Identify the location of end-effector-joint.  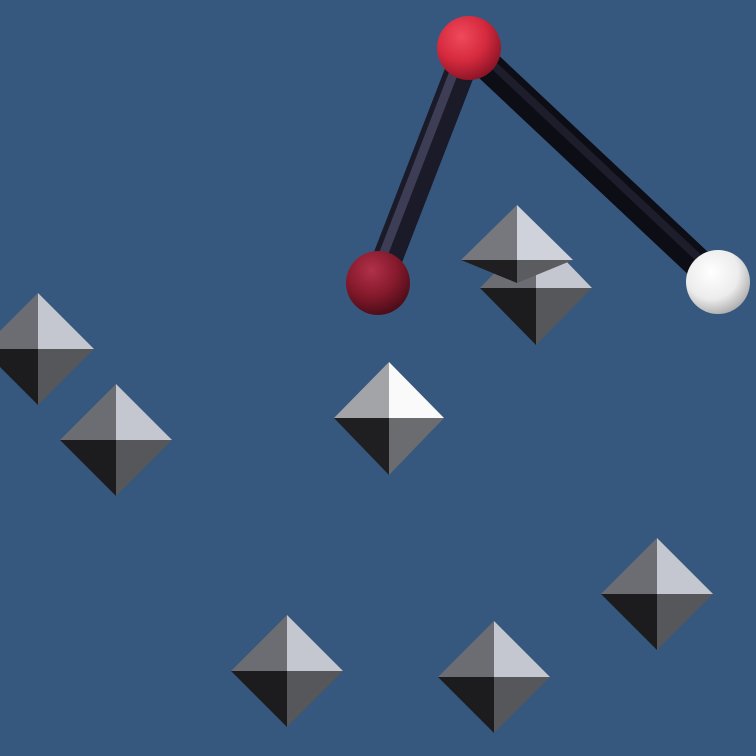
(718, 282).